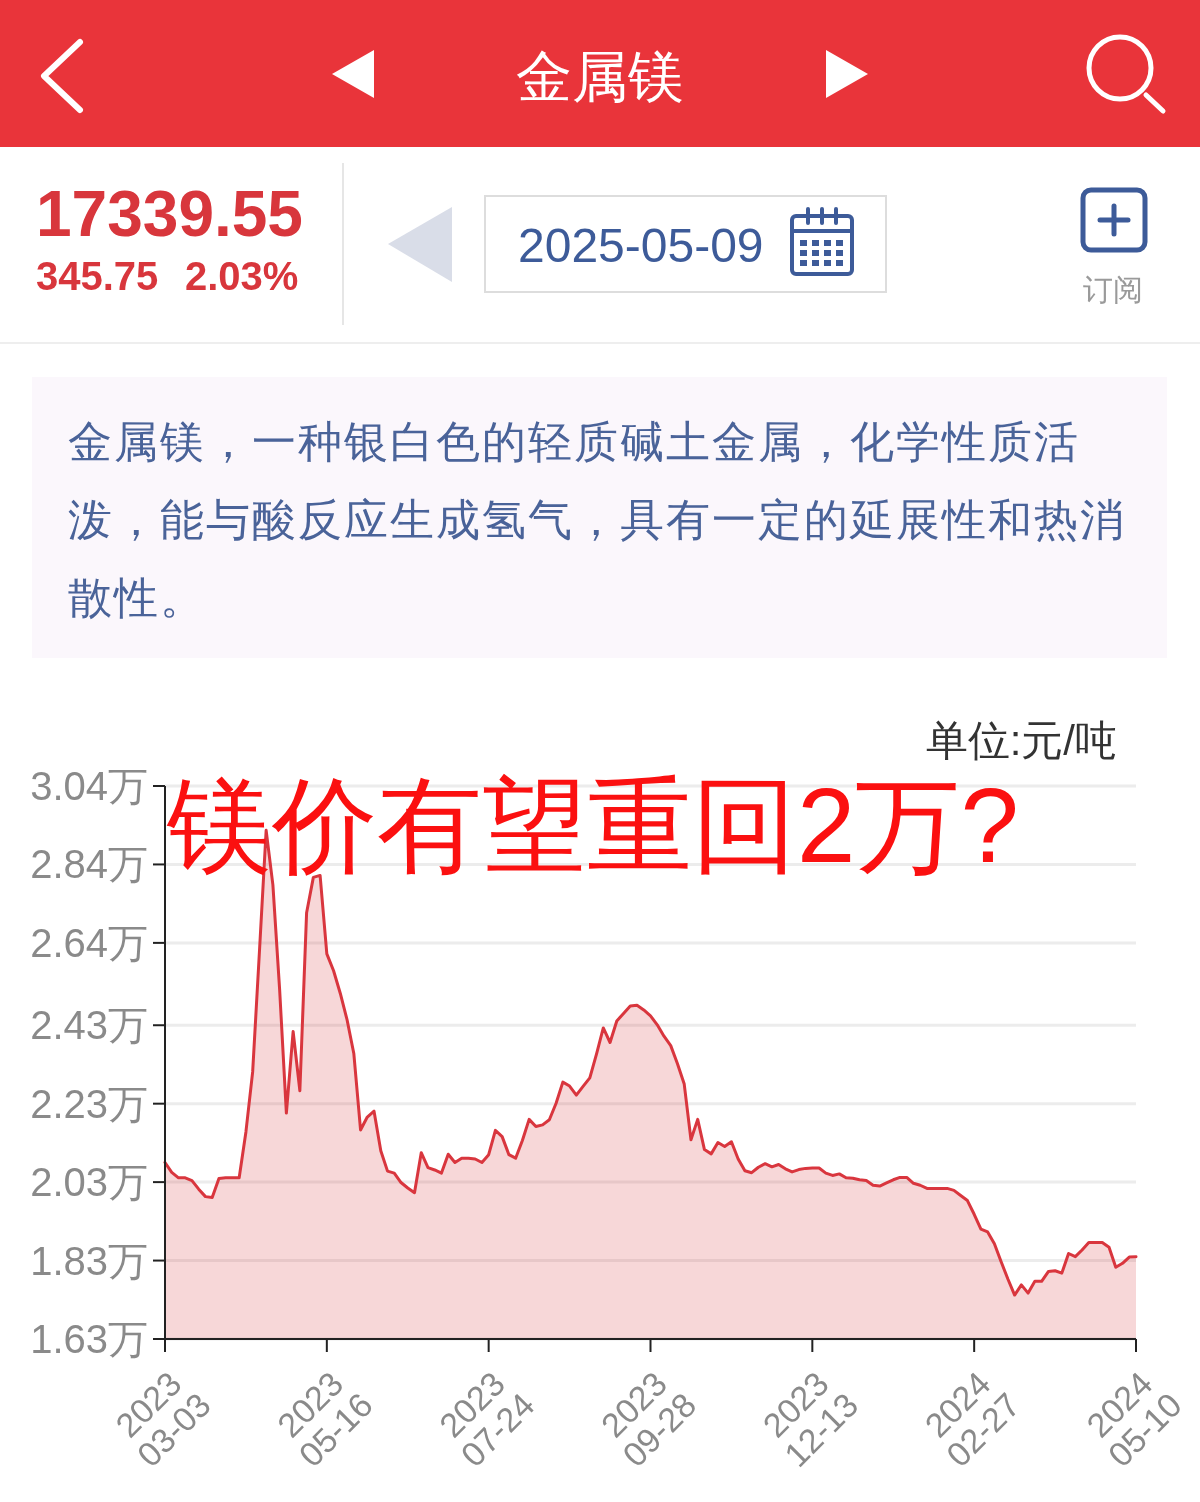 This screenshot has width=1200, height=1502. What do you see at coordinates (592, 825) in the screenshot?
I see `chart-title: 镁价有望重回2万?` at bounding box center [592, 825].